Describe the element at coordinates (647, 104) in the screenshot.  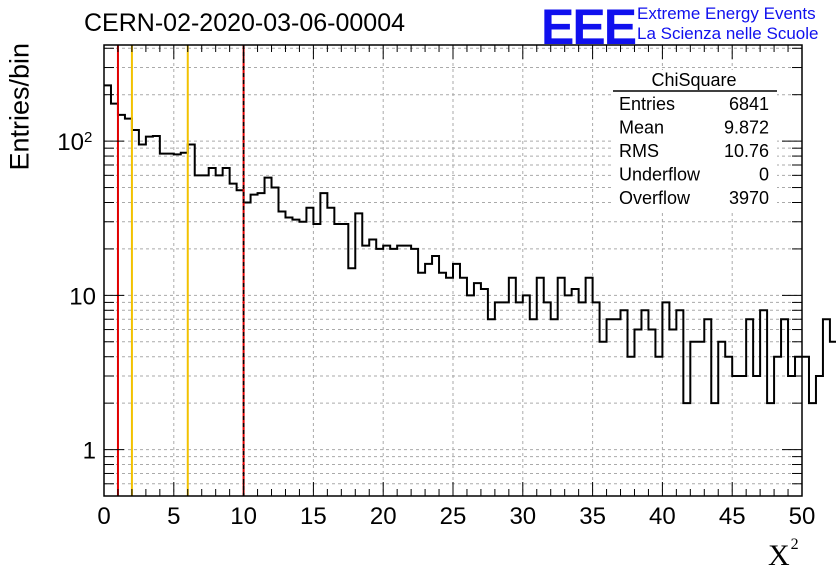
I see `stats-label: Entries` at that location.